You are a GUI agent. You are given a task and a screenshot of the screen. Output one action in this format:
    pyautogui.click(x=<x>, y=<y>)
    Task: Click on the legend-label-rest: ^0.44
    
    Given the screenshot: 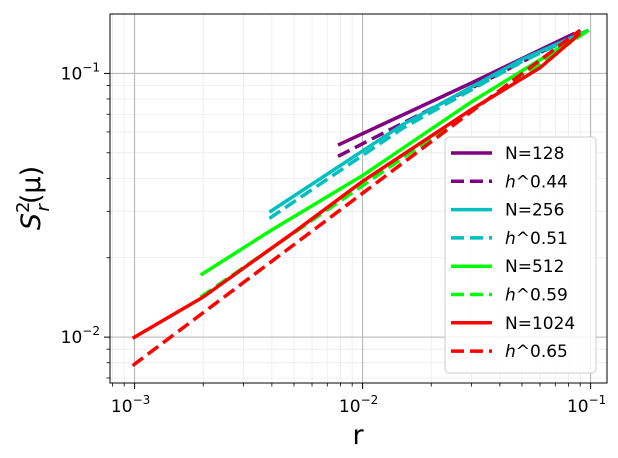 What is the action you would take?
    pyautogui.click(x=542, y=182)
    